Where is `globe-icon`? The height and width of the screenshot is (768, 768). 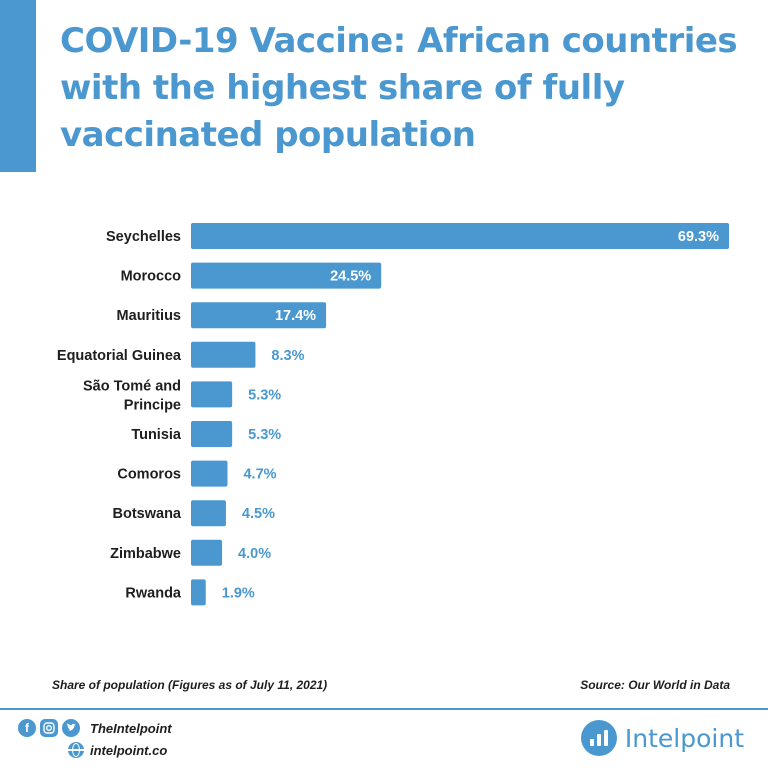
globe-icon is located at coordinates (76, 750).